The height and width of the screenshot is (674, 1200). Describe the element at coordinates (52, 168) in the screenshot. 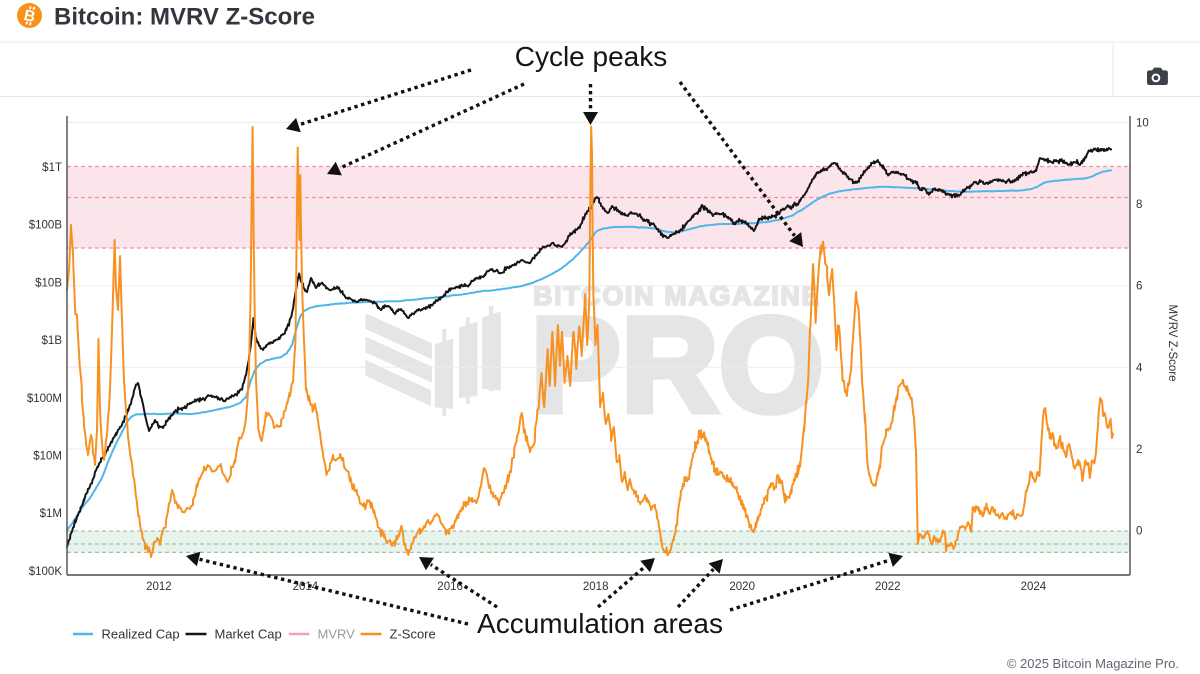

I see `svg-text: $1T` at that location.